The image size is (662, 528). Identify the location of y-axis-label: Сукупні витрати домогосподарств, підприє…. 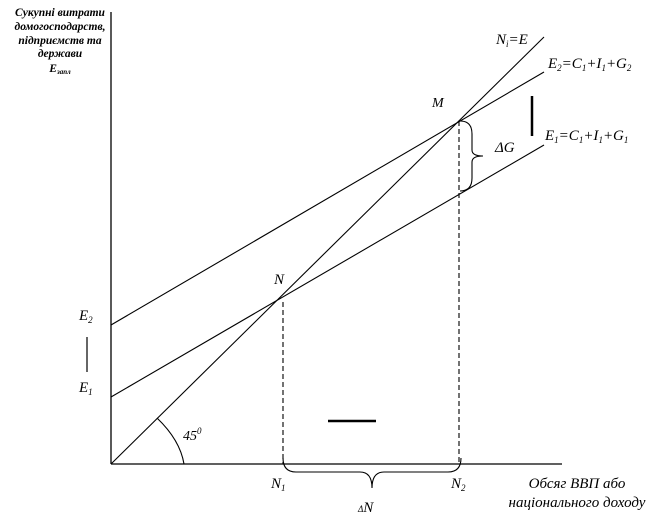
(59, 41).